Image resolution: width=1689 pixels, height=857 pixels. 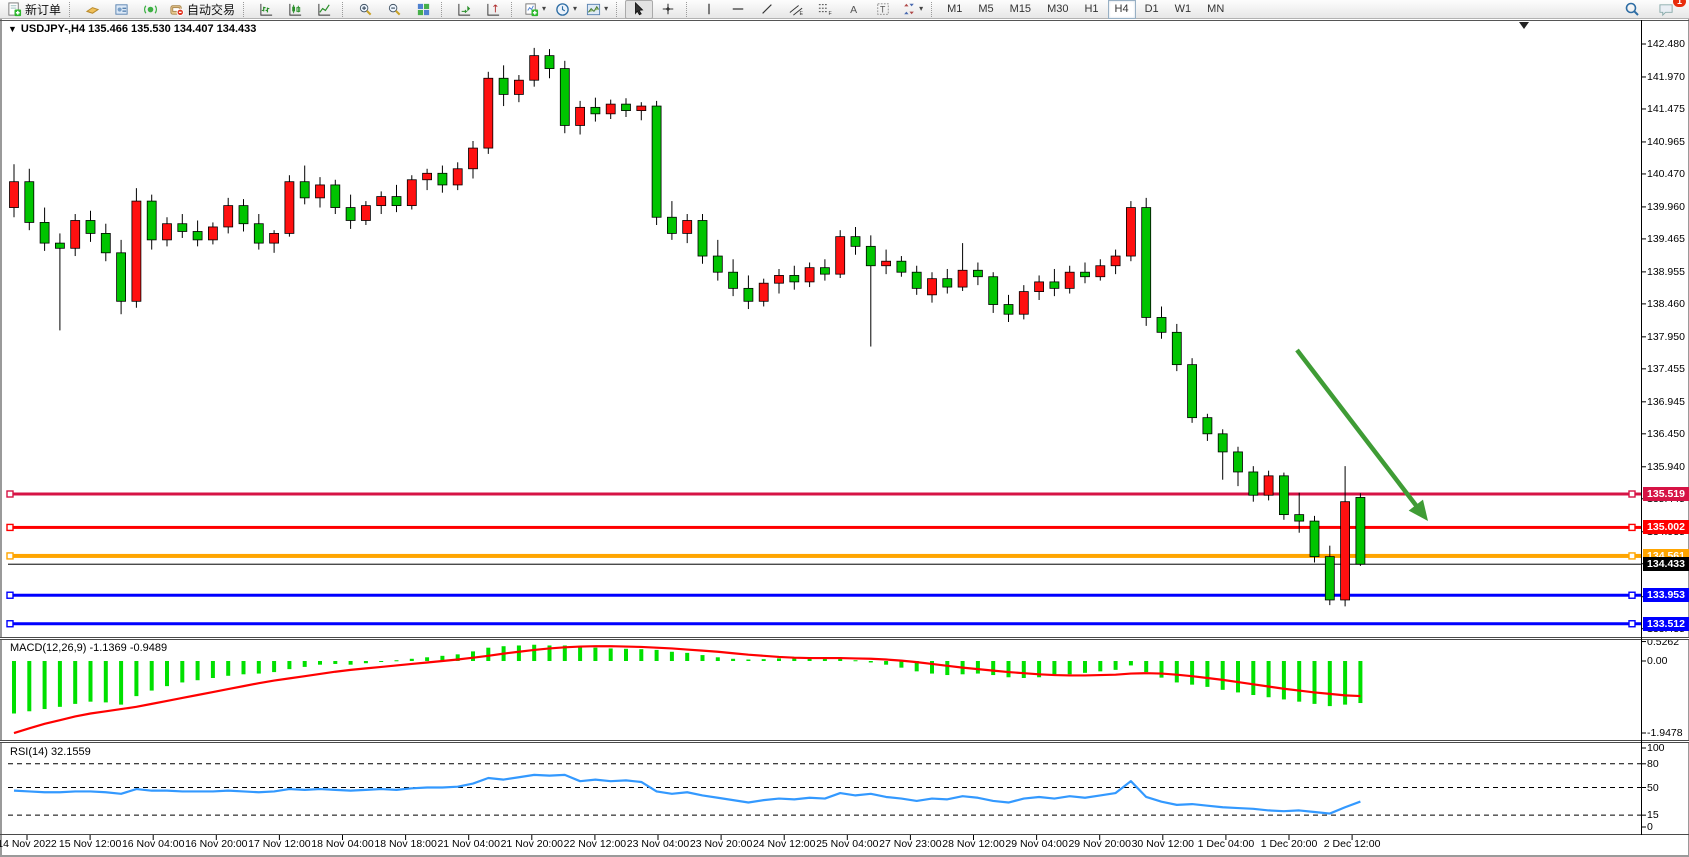 What do you see at coordinates (844, 741) in the screenshot?
I see `macd-rsi-pane-separator` at bounding box center [844, 741].